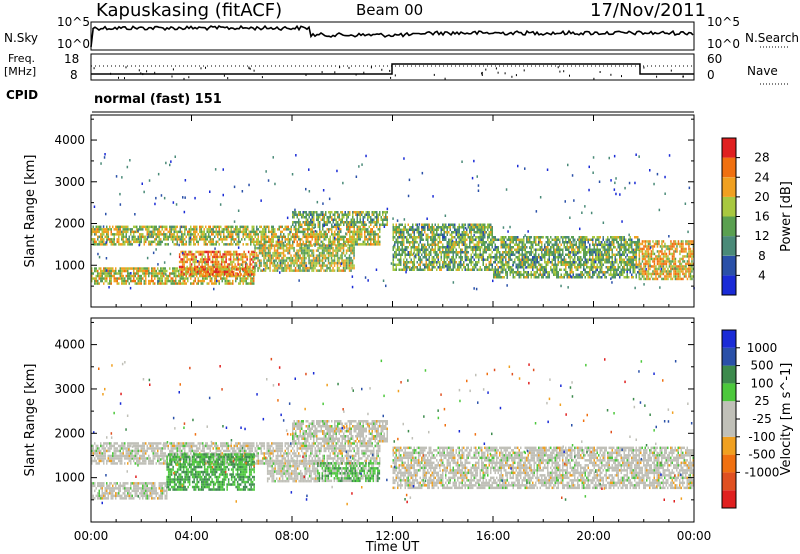 The height and width of the screenshot is (554, 800). Describe the element at coordinates (371, 67) in the screenshot. I see `nave-dot` at that location.